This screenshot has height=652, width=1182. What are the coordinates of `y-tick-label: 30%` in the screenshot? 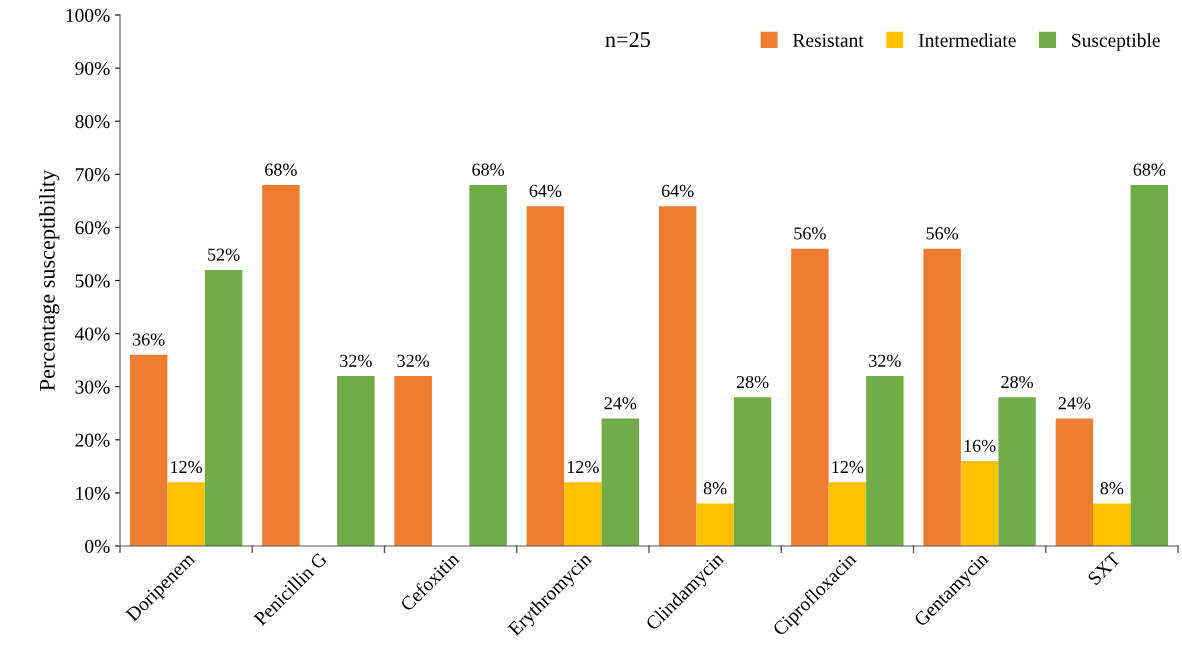 It's located at (92, 387).